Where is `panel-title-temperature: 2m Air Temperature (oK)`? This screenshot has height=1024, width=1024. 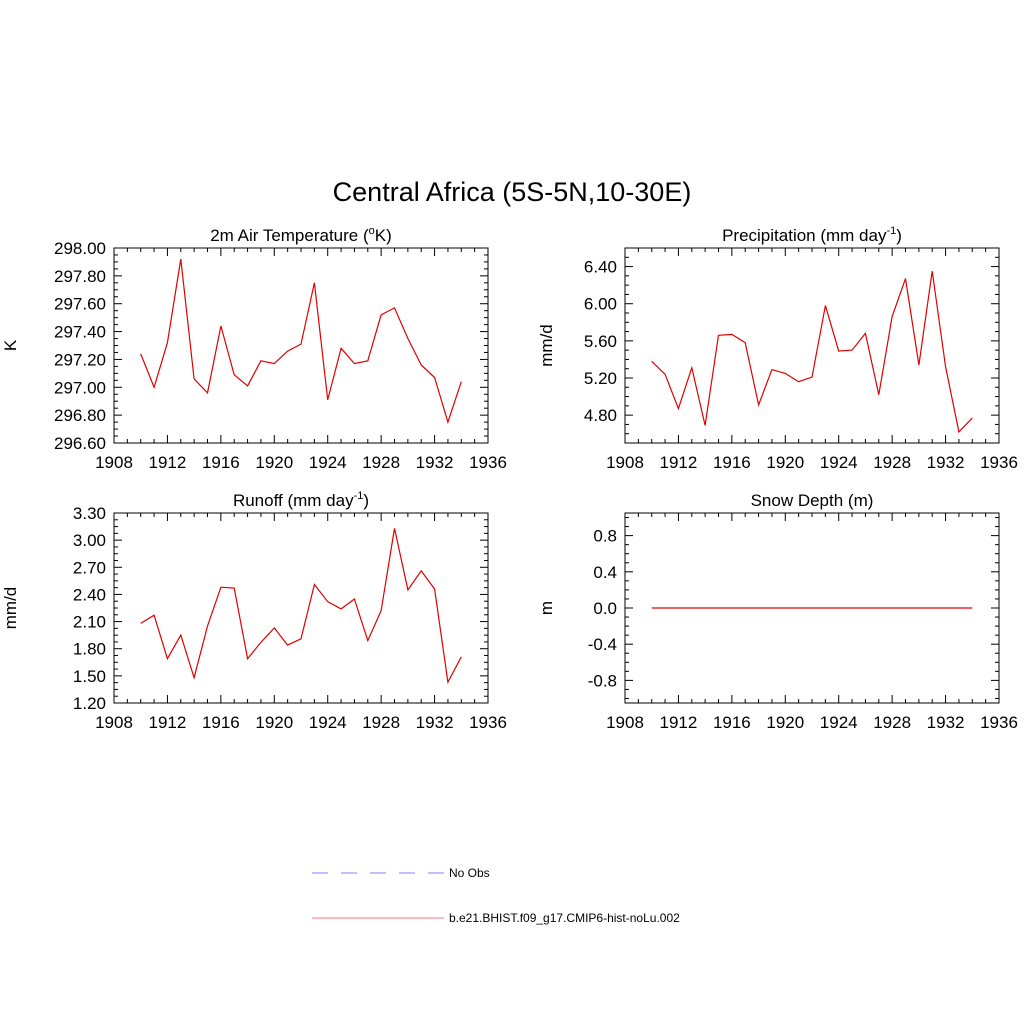 panel-title-temperature: 2m Air Temperature (oK) is located at coordinates (301, 235).